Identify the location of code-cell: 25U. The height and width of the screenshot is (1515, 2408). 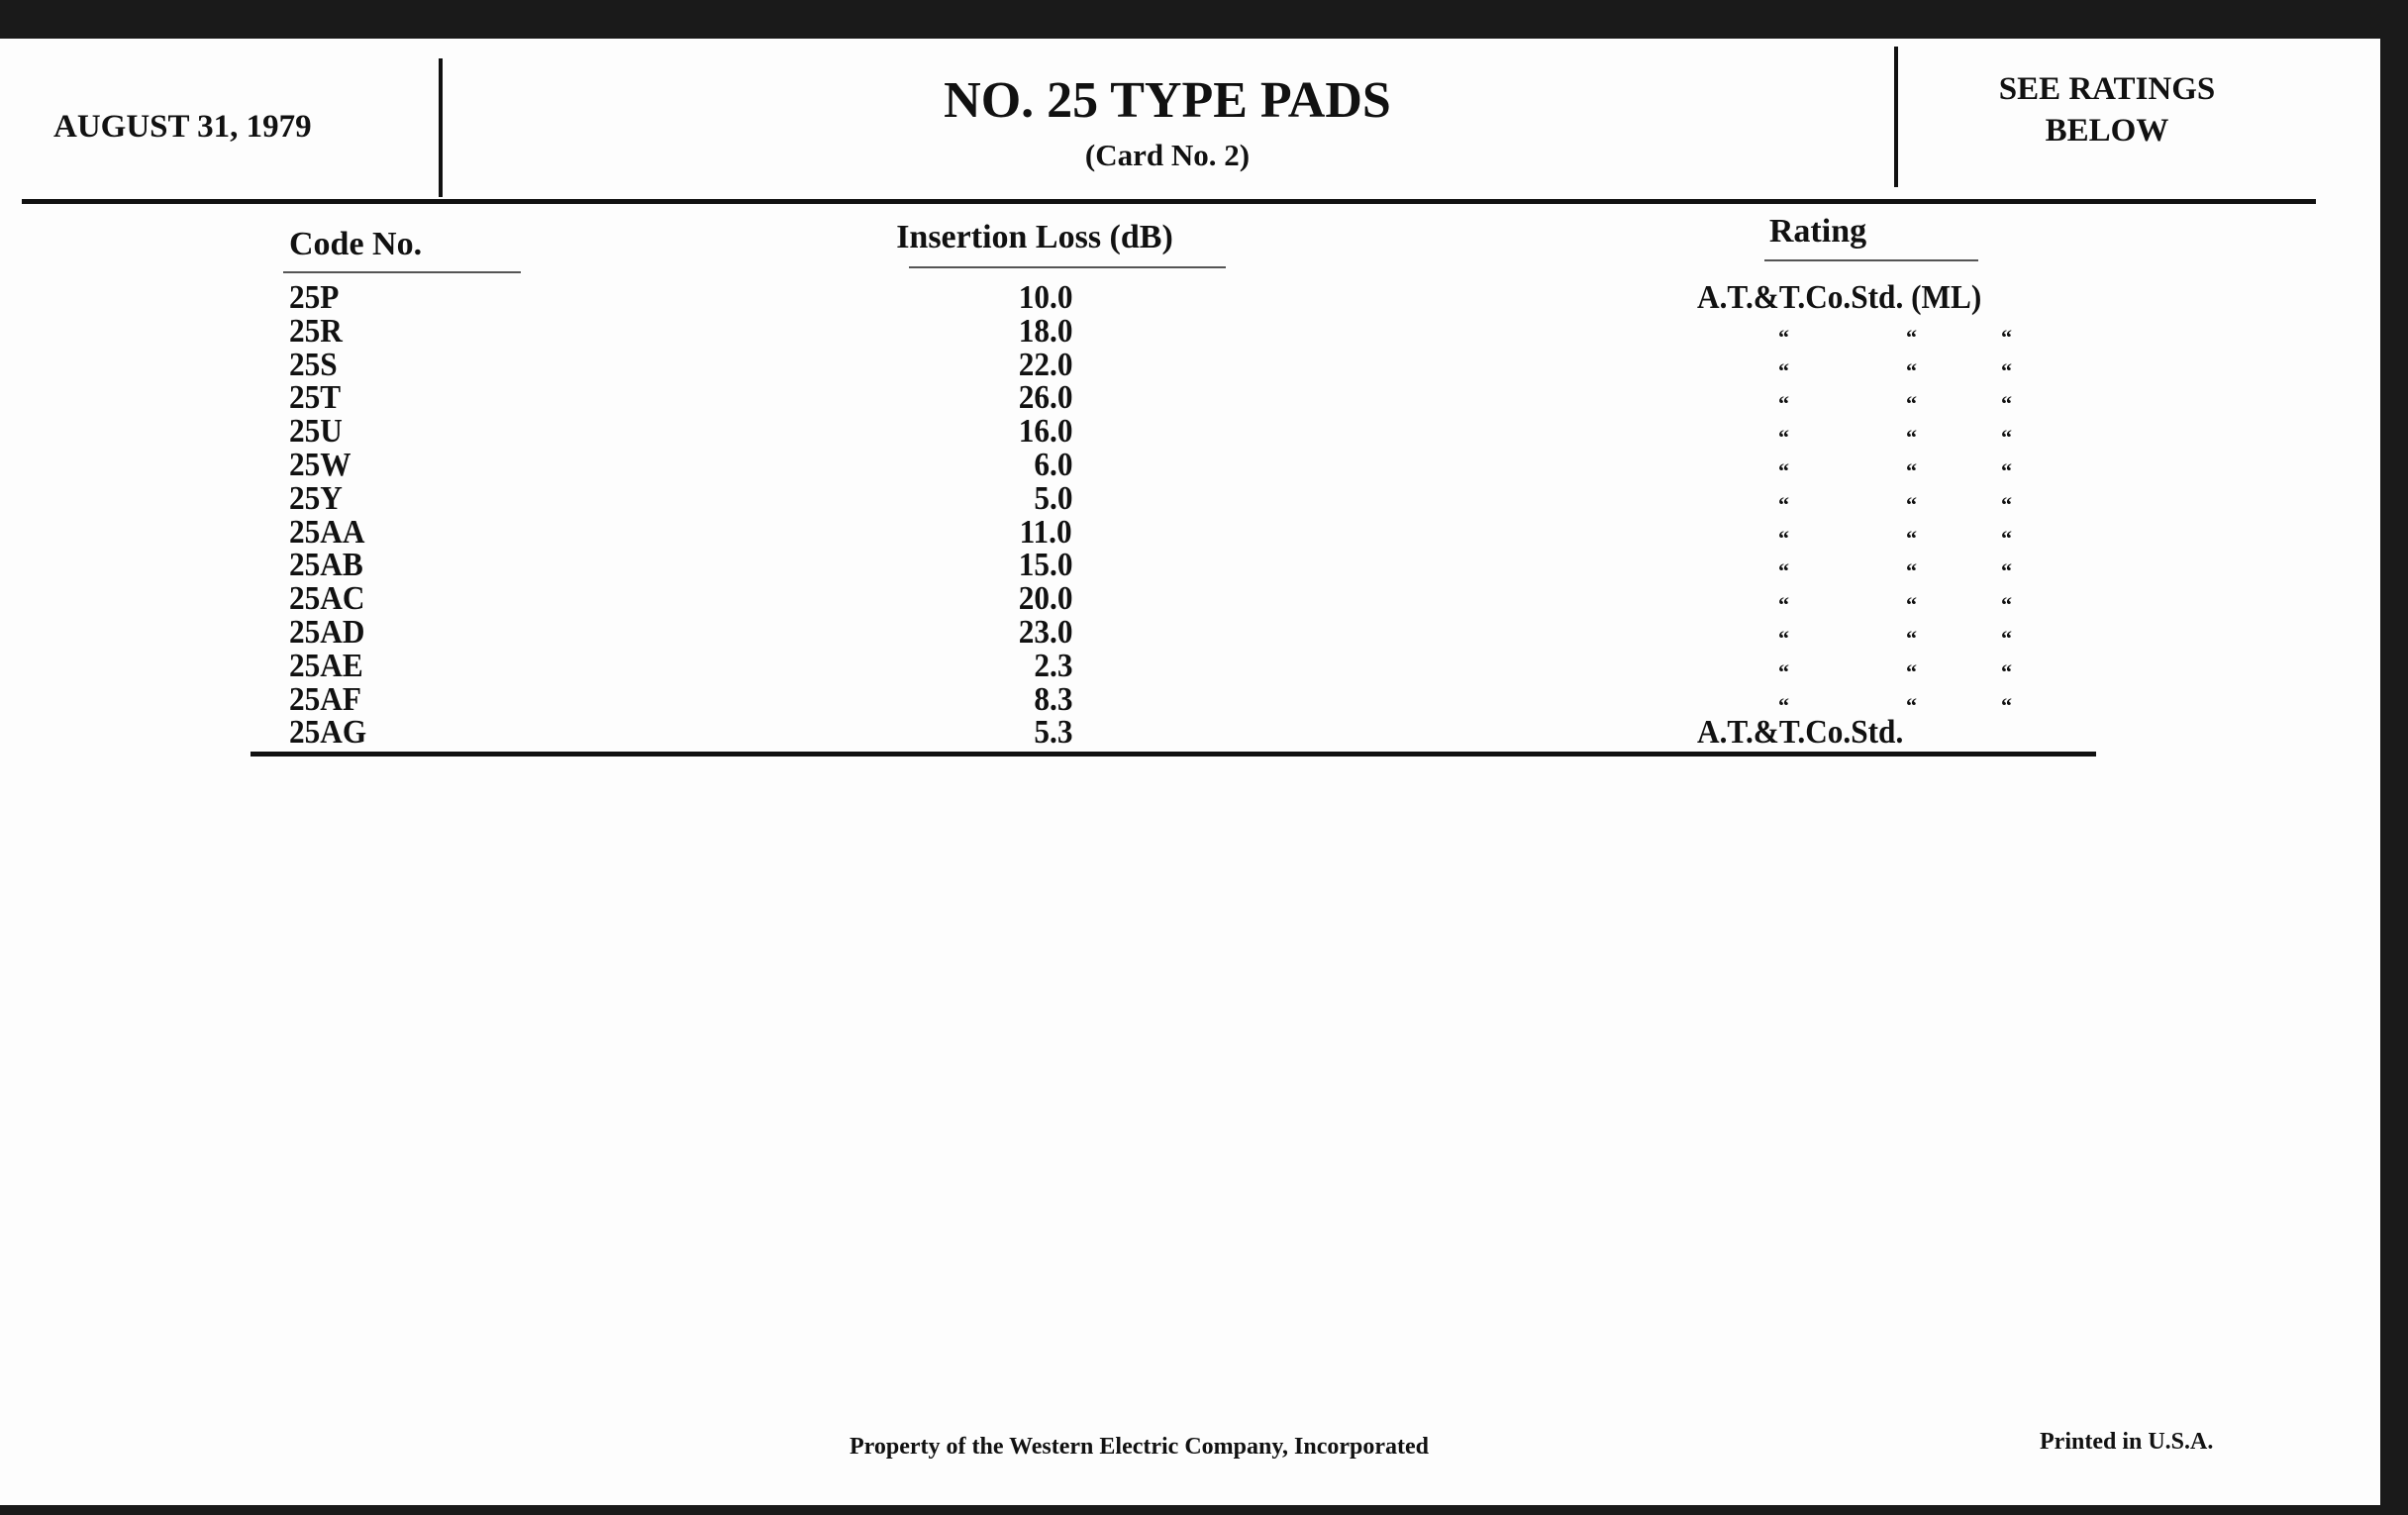
(316, 432).